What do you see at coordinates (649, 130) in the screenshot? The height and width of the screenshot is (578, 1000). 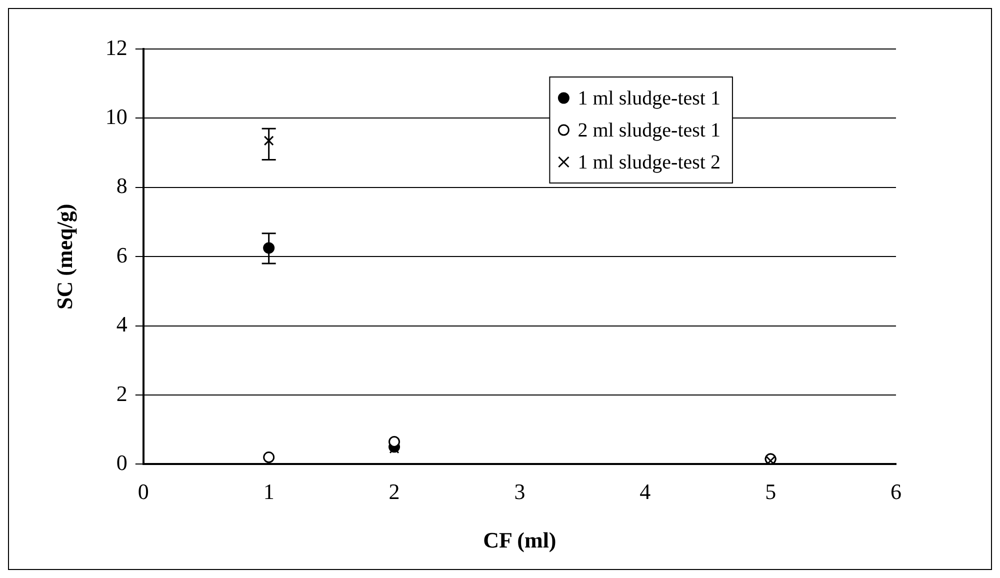 I see `legend-label: 2 ml sludge-test 1` at bounding box center [649, 130].